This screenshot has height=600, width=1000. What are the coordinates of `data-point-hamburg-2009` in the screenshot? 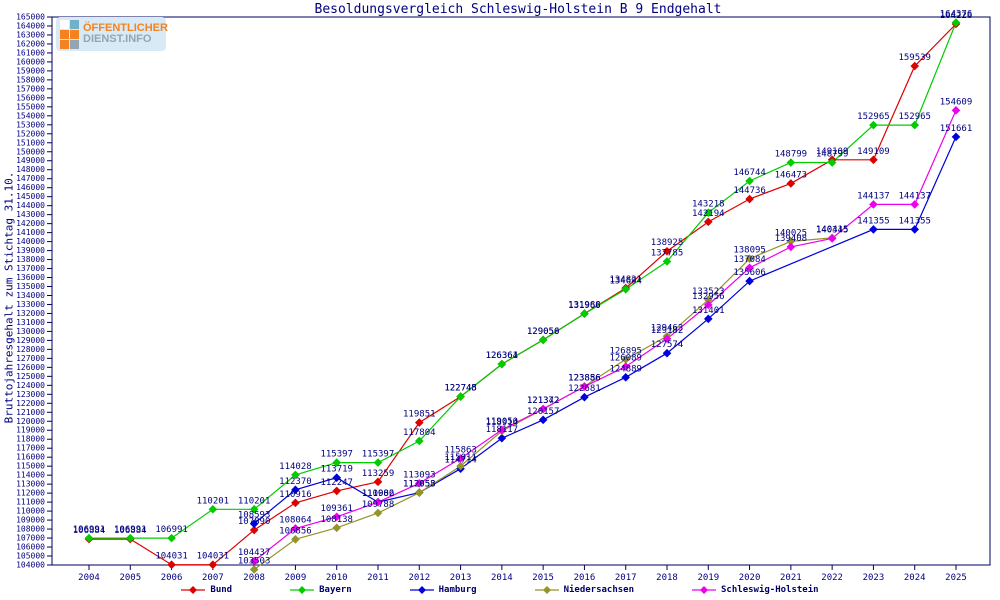 It's located at (295, 490).